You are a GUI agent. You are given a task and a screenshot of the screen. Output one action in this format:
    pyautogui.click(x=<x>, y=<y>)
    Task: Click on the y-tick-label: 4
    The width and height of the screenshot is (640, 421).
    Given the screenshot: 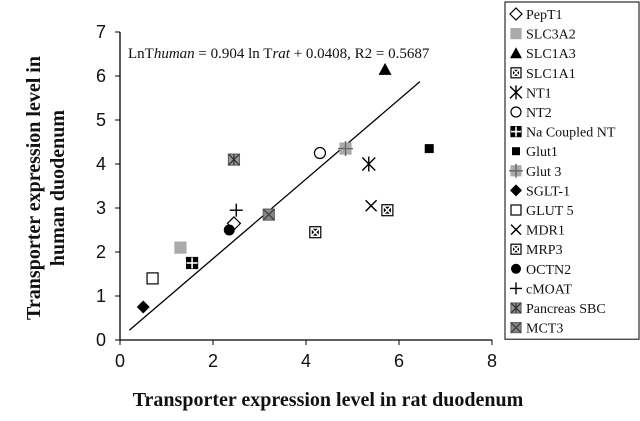 What is the action you would take?
    pyautogui.click(x=101, y=164)
    